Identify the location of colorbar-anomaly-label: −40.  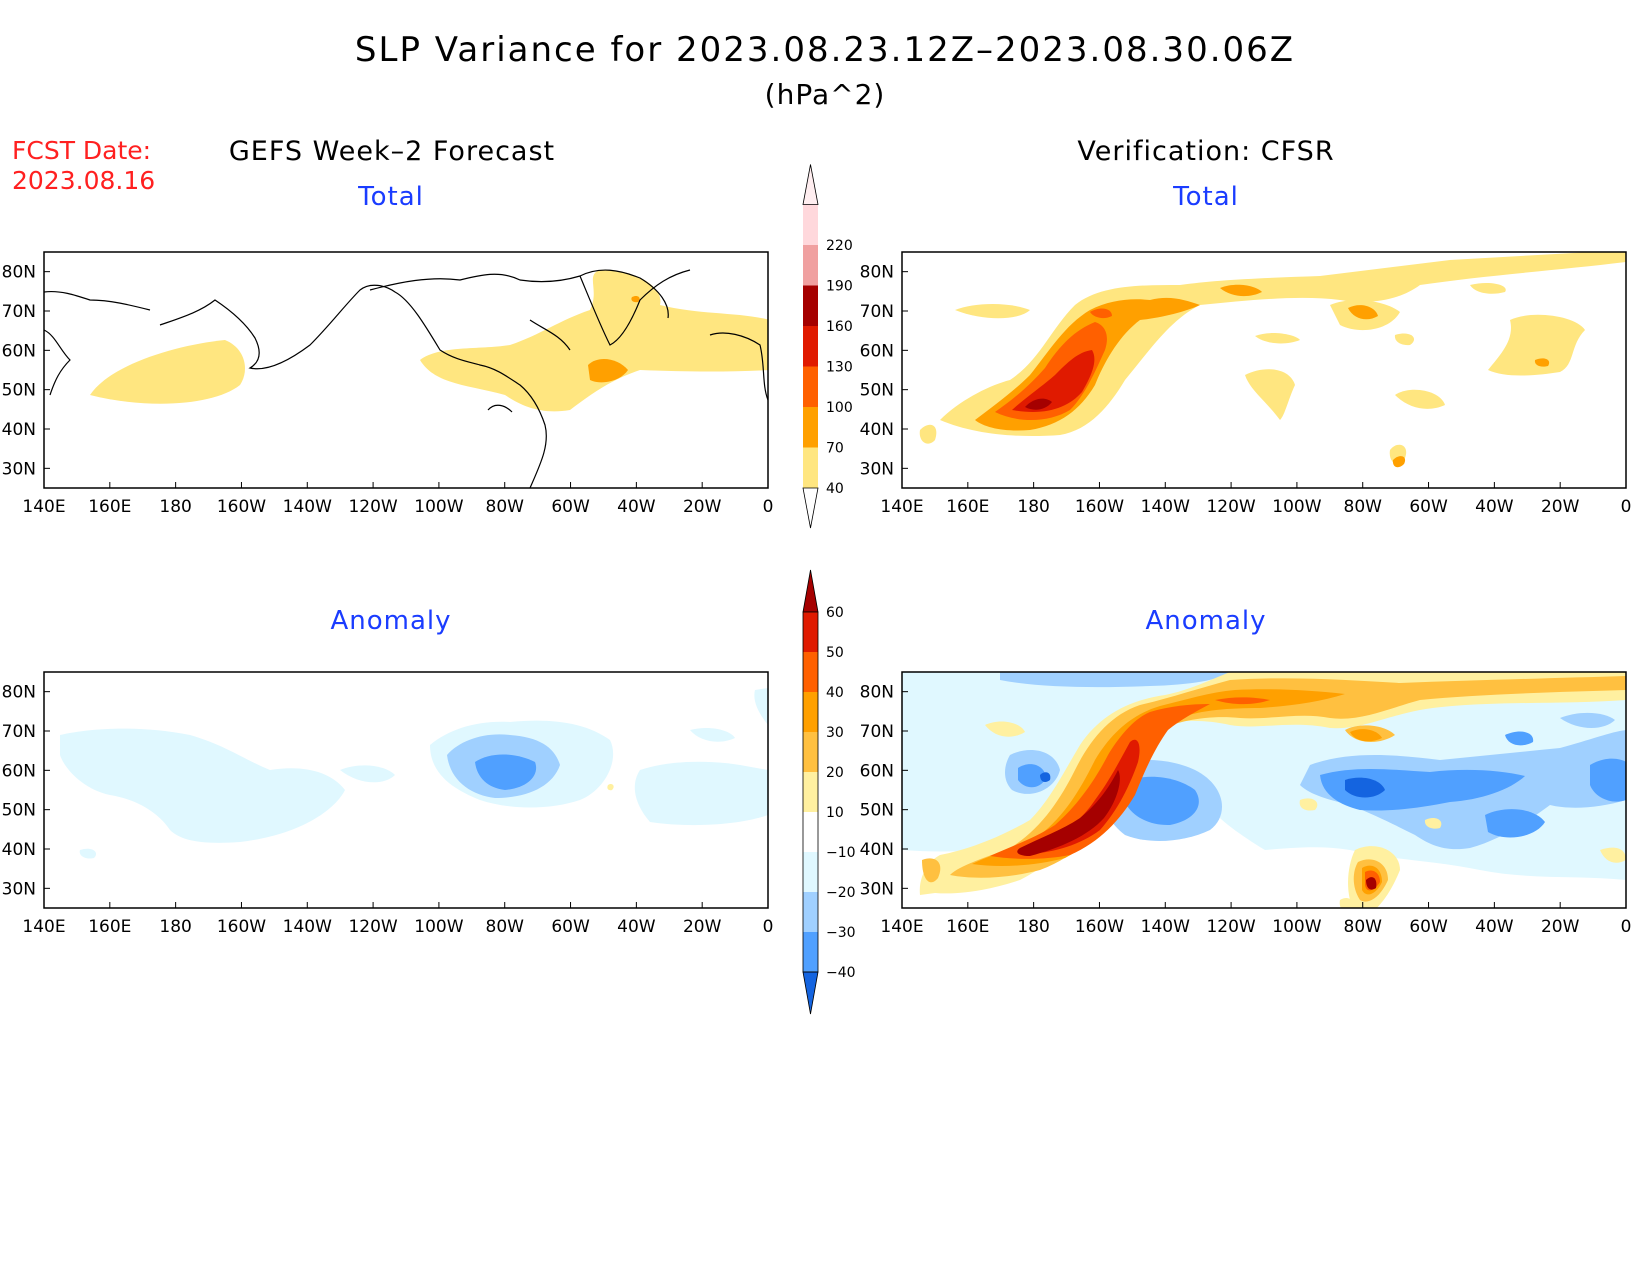
(841, 973).